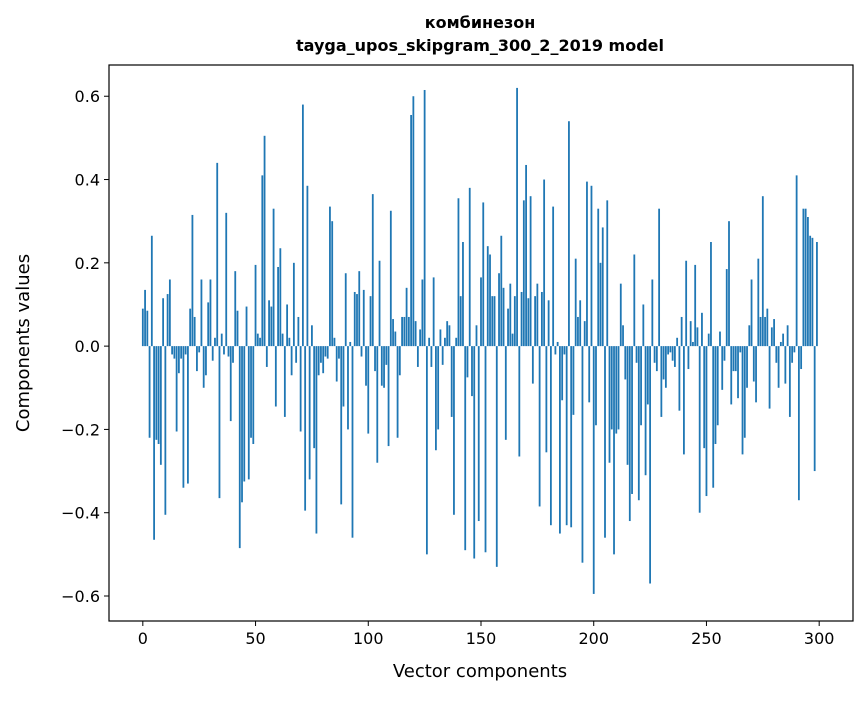  What do you see at coordinates (593, 638) in the screenshot?
I see `x-tick-label: 200` at bounding box center [593, 638].